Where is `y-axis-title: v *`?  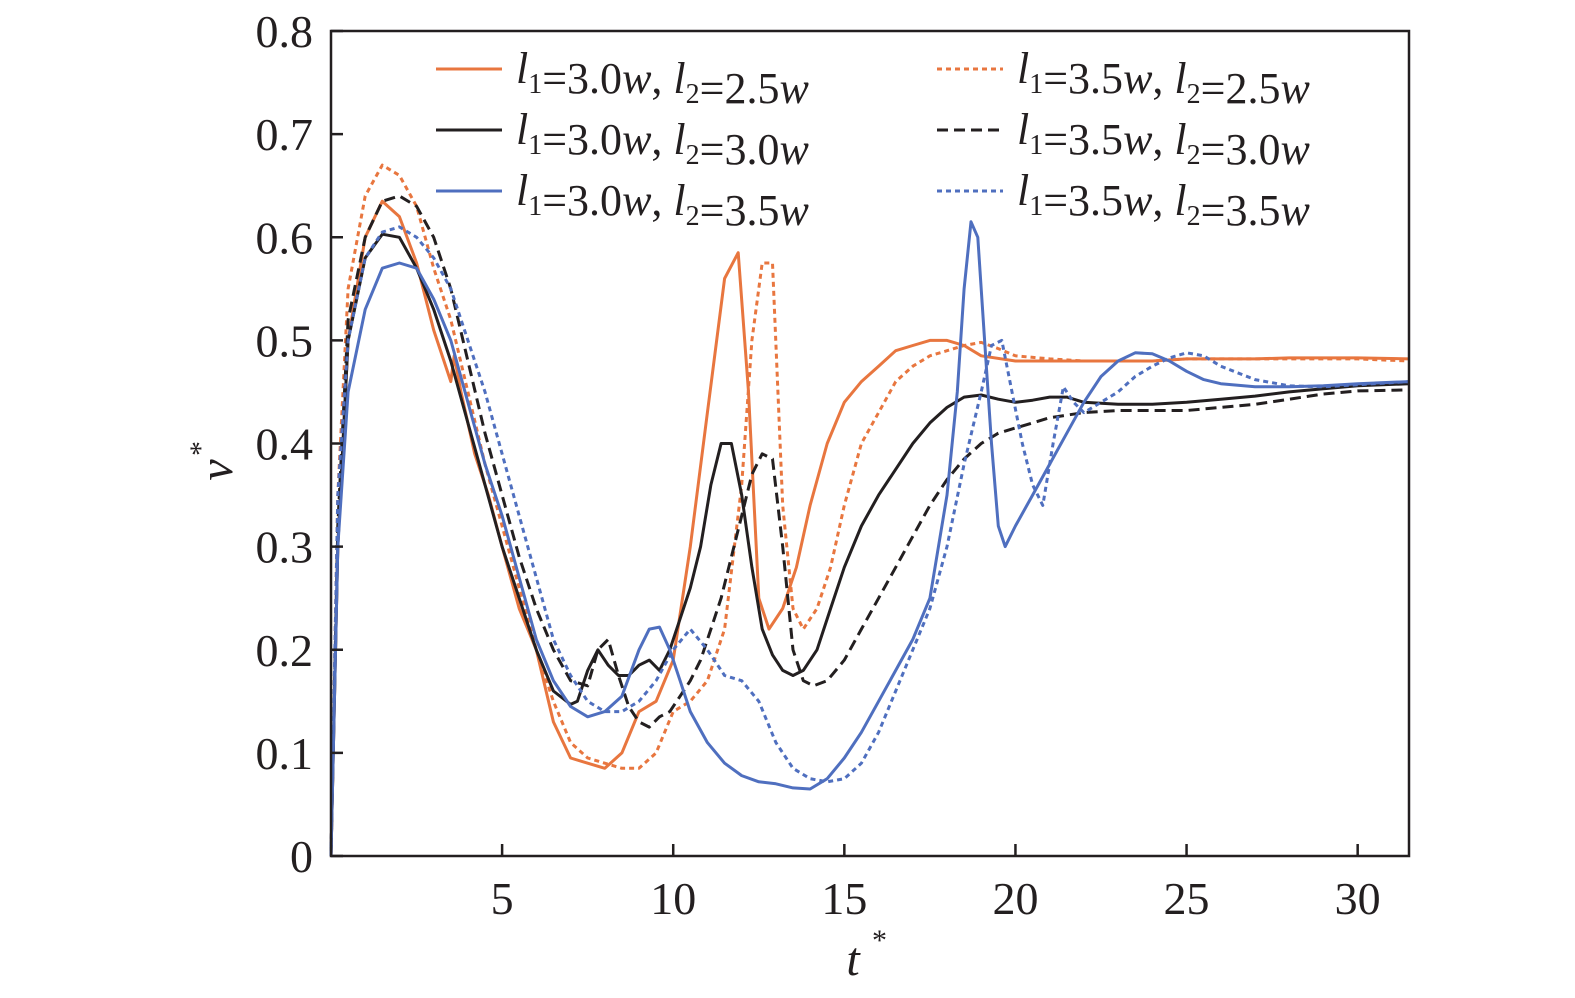 y-axis-title: v * is located at coordinates (213, 461).